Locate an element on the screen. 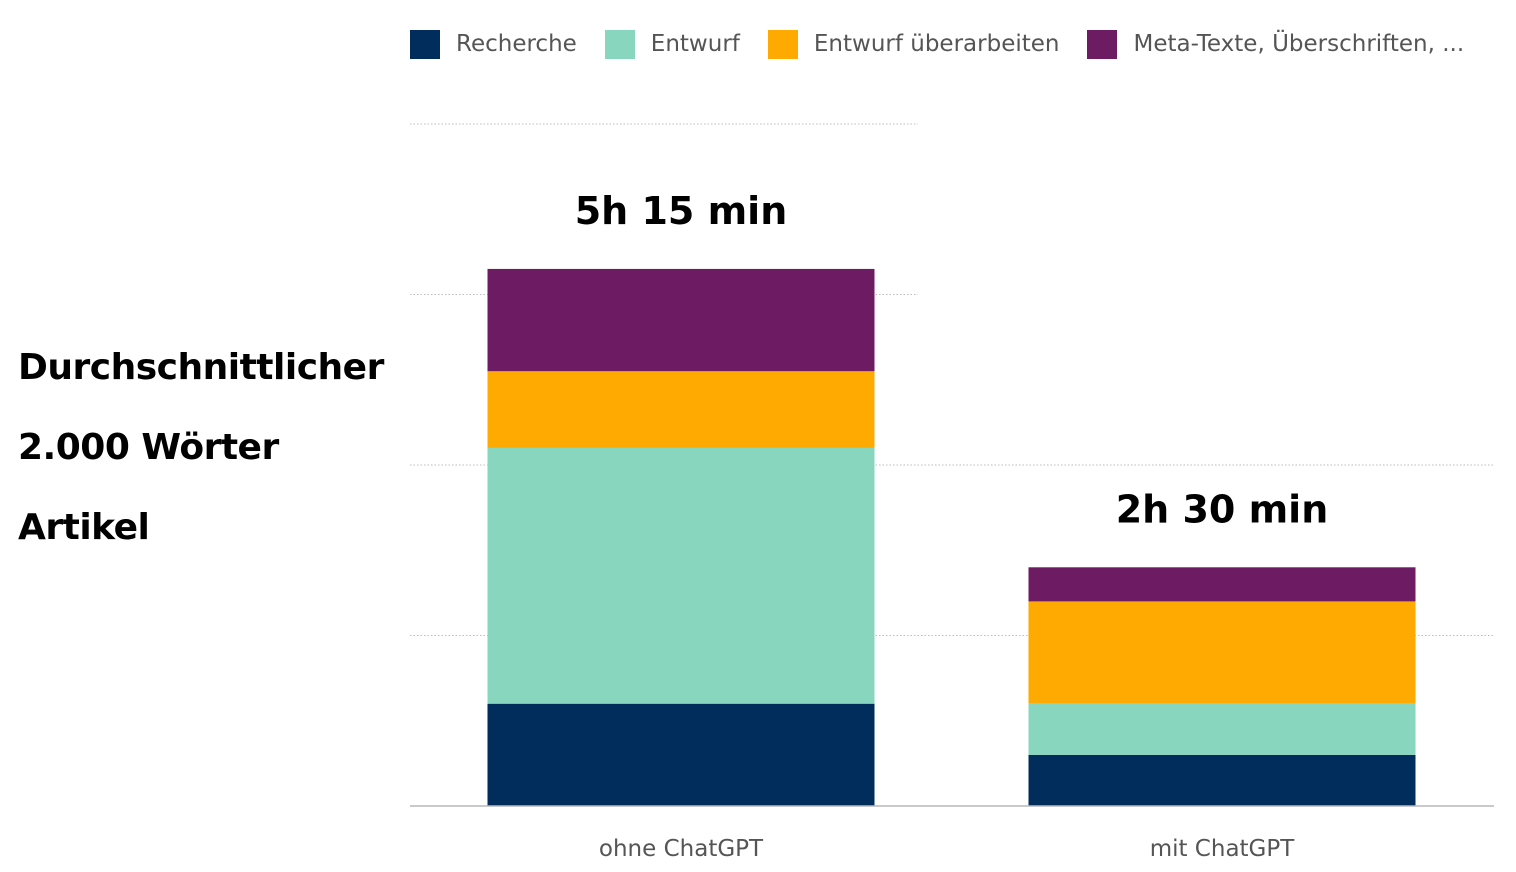 This screenshot has height=872, width=1516. legend-swatch-recherche is located at coordinates (425, 44).